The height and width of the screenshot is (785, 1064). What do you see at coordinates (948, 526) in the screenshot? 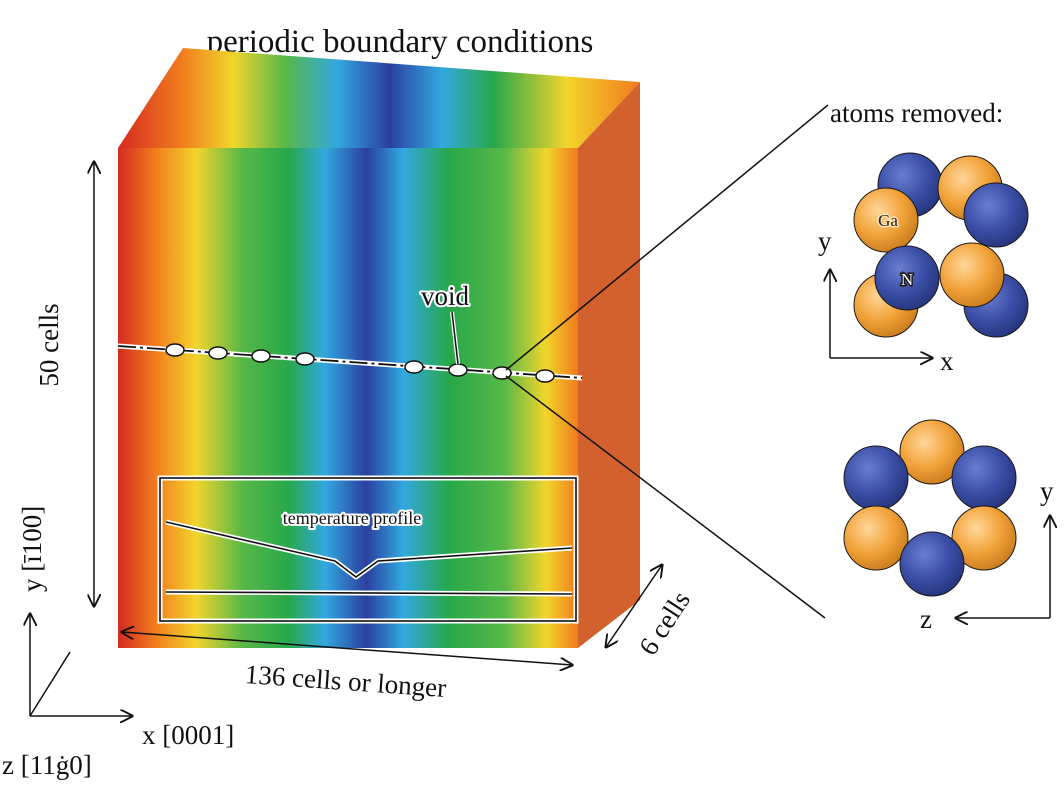
I see `atoms-yz-view: y z` at bounding box center [948, 526].